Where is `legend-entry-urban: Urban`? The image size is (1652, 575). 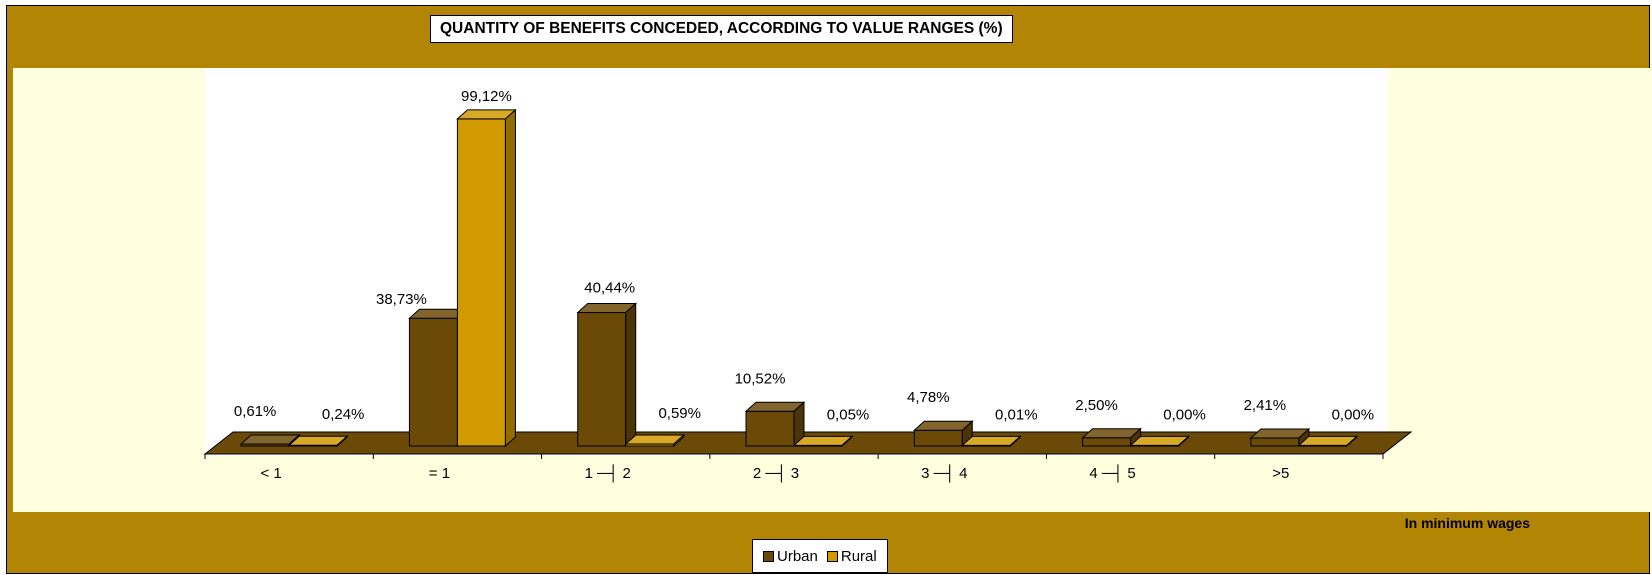 legend-entry-urban: Urban is located at coordinates (790, 556).